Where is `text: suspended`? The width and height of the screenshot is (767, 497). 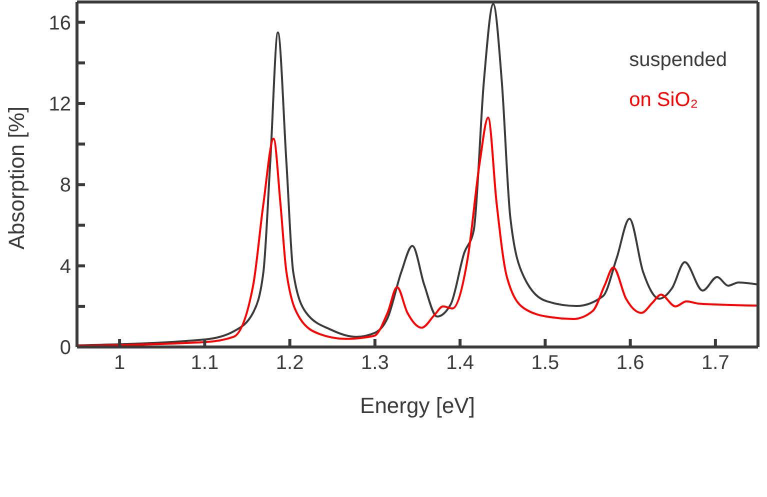
text: suspended is located at coordinates (678, 60).